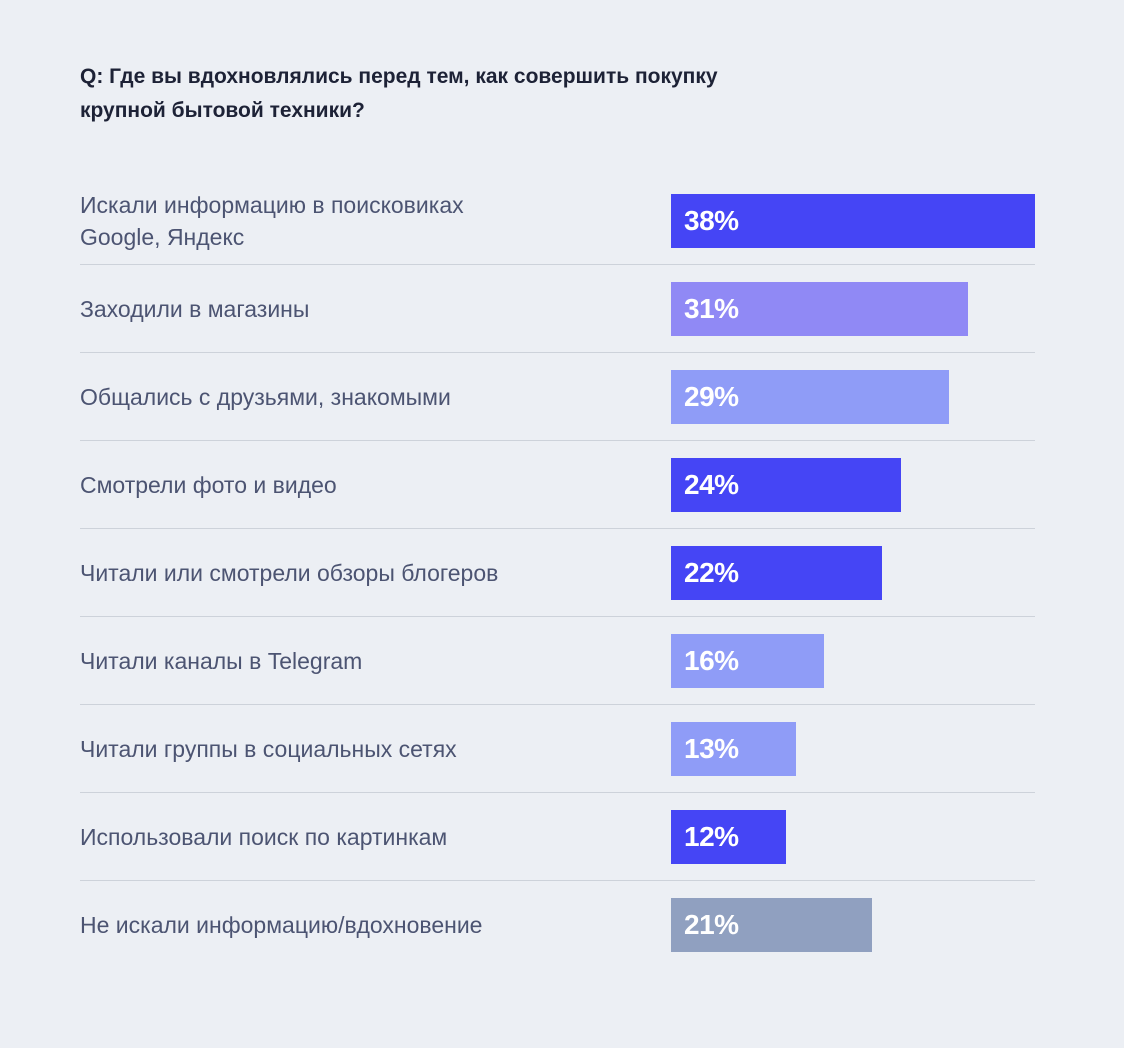 The height and width of the screenshot is (1048, 1124). What do you see at coordinates (776, 573) in the screenshot?
I see `bar: 22%` at bounding box center [776, 573].